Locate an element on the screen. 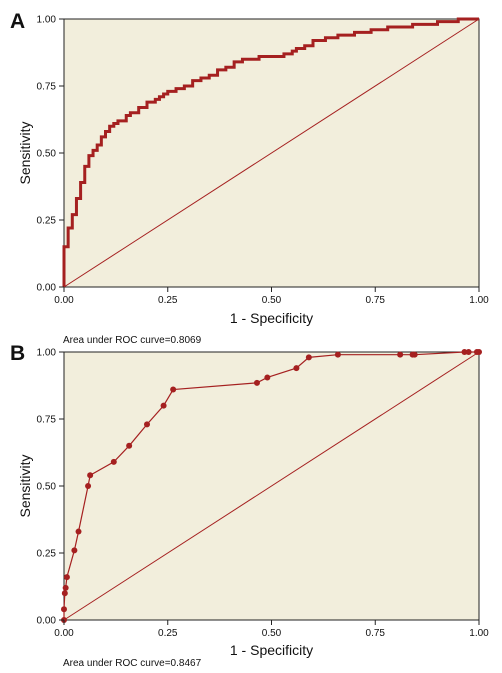 Image resolution: width=502 pixels, height=673 pixels. panel-b-x-tick-label-2: 0.50 is located at coordinates (272, 633).